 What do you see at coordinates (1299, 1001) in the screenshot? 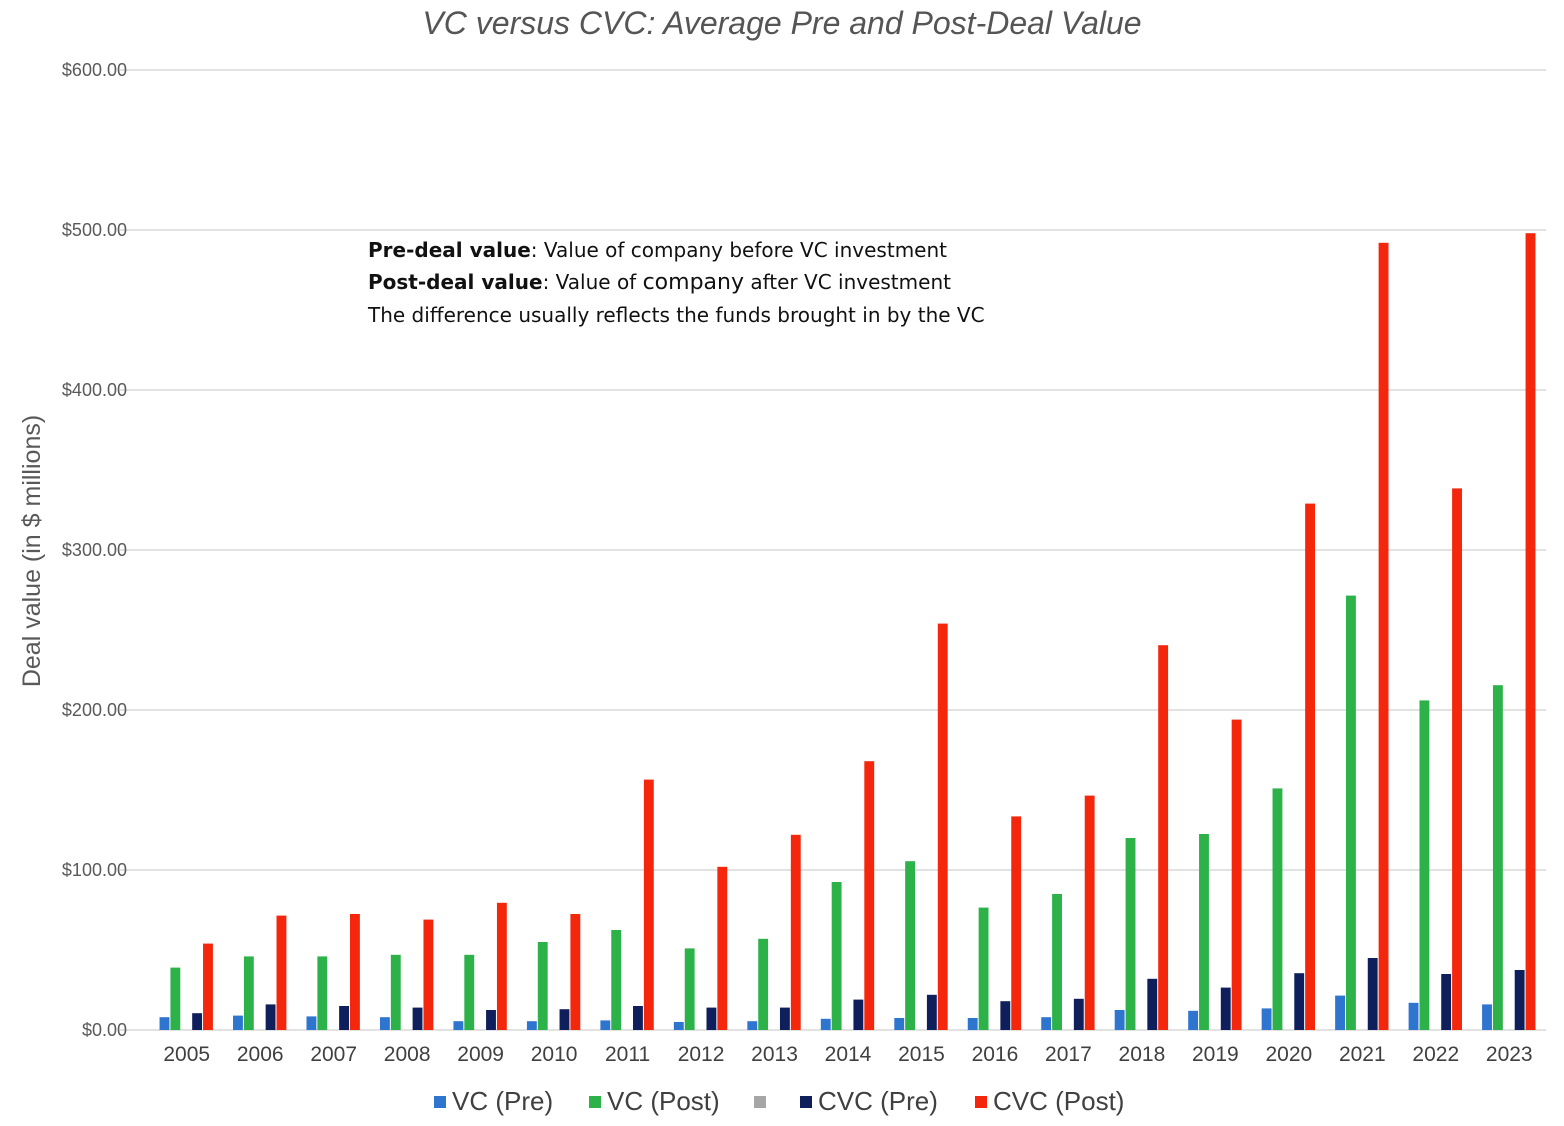
I see `bar-cvc-pre-2020` at bounding box center [1299, 1001].